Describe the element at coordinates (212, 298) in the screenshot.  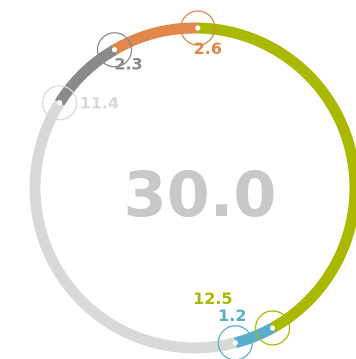
I see `segment-label-12.5: 12.5` at that location.